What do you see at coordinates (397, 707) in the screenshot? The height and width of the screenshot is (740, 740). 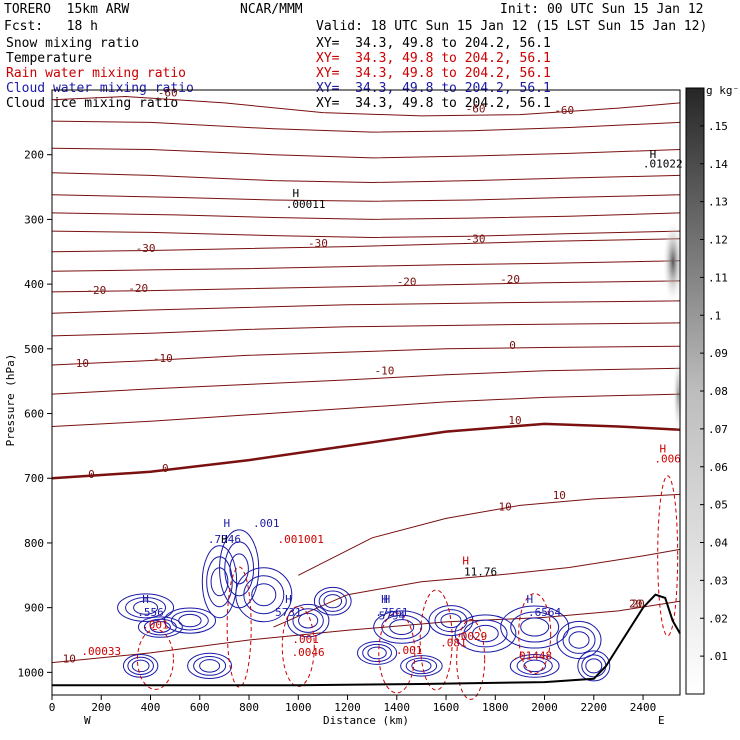 I see `x-tick-label: 1400` at bounding box center [397, 707].